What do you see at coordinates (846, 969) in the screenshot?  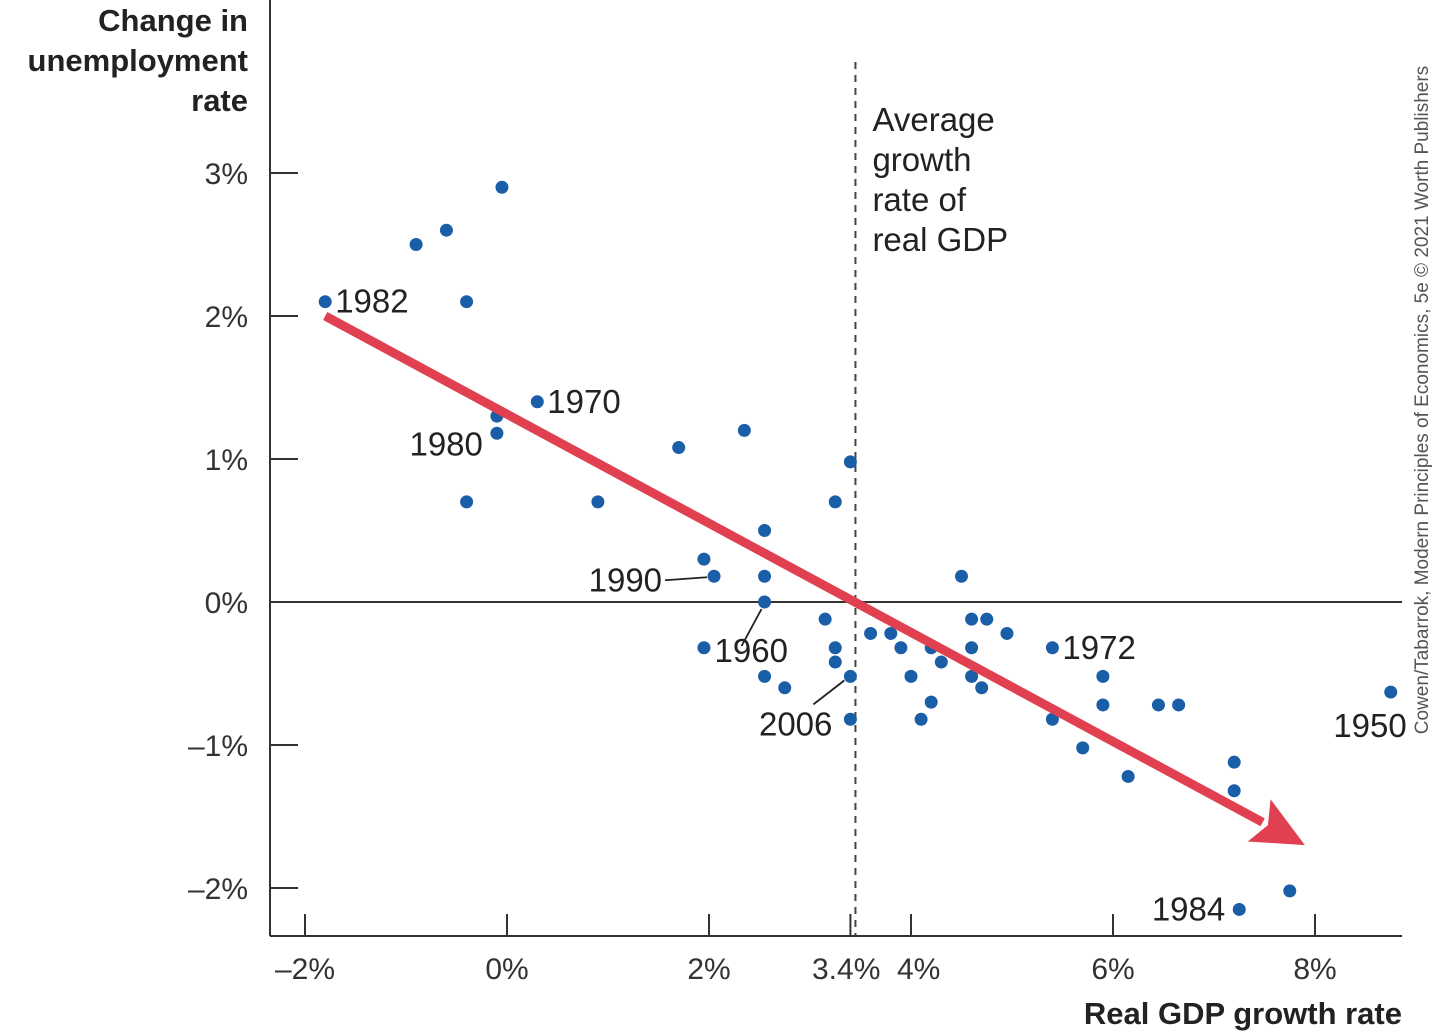 I see `x-tick-label: 3.4%` at bounding box center [846, 969].